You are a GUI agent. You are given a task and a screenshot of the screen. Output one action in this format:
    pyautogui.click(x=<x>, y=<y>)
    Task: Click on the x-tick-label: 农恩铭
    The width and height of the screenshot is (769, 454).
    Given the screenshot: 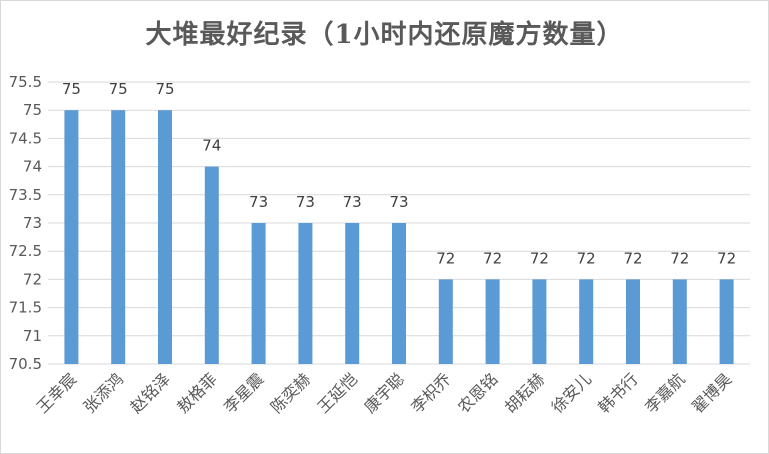 What is the action you would take?
    pyautogui.click(x=477, y=392)
    